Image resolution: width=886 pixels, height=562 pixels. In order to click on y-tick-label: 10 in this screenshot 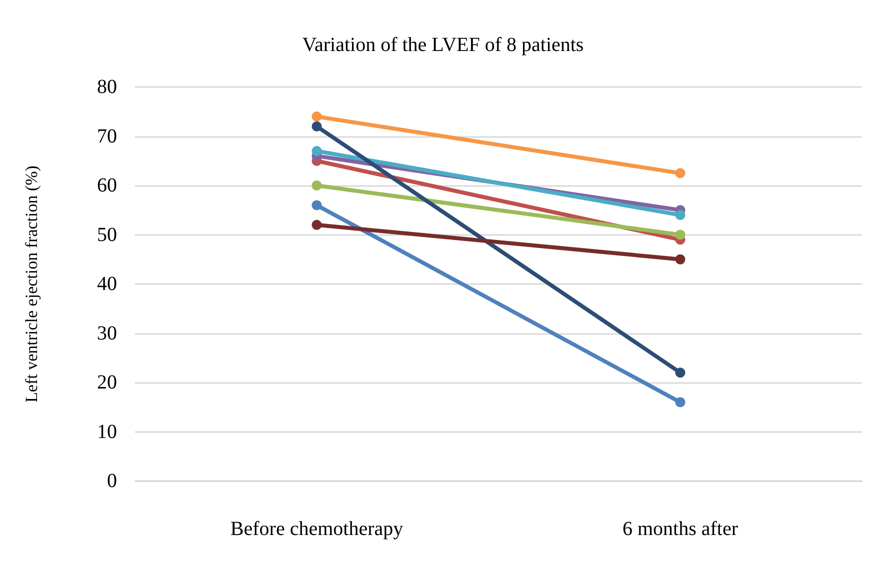, I will do `click(107, 431)`.